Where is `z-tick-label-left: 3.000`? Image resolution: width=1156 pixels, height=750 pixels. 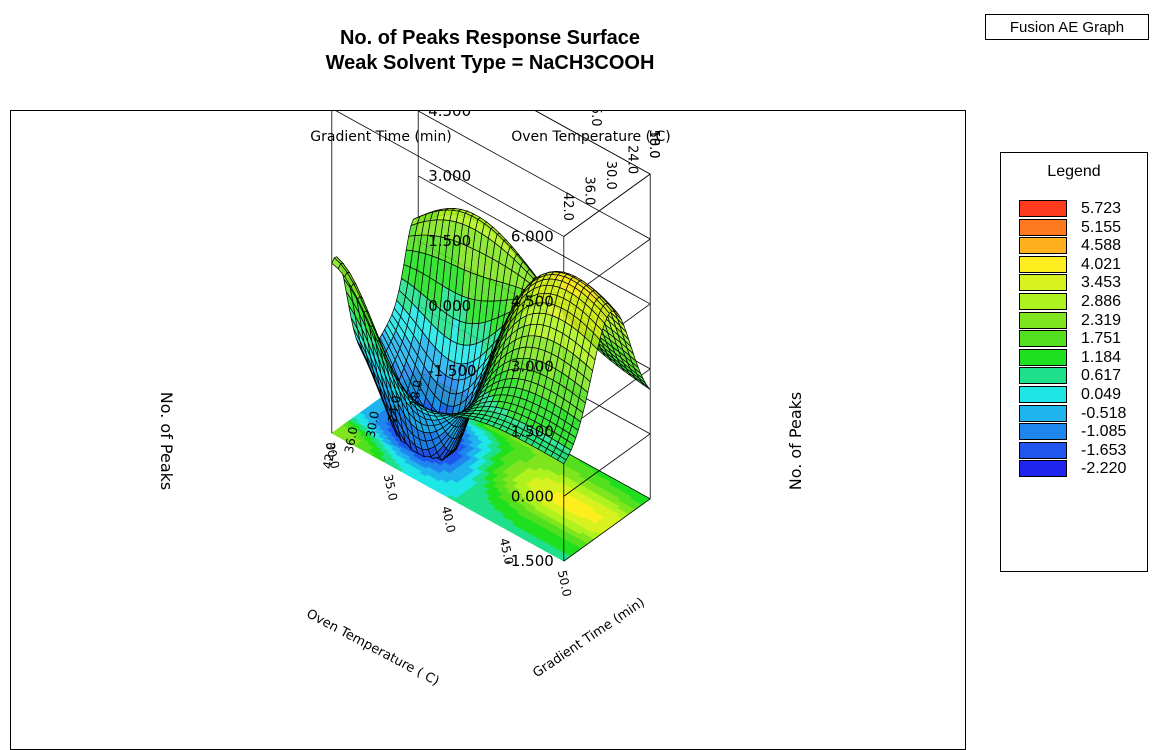
z-tick-label-left: 3.000 is located at coordinates (532, 366).